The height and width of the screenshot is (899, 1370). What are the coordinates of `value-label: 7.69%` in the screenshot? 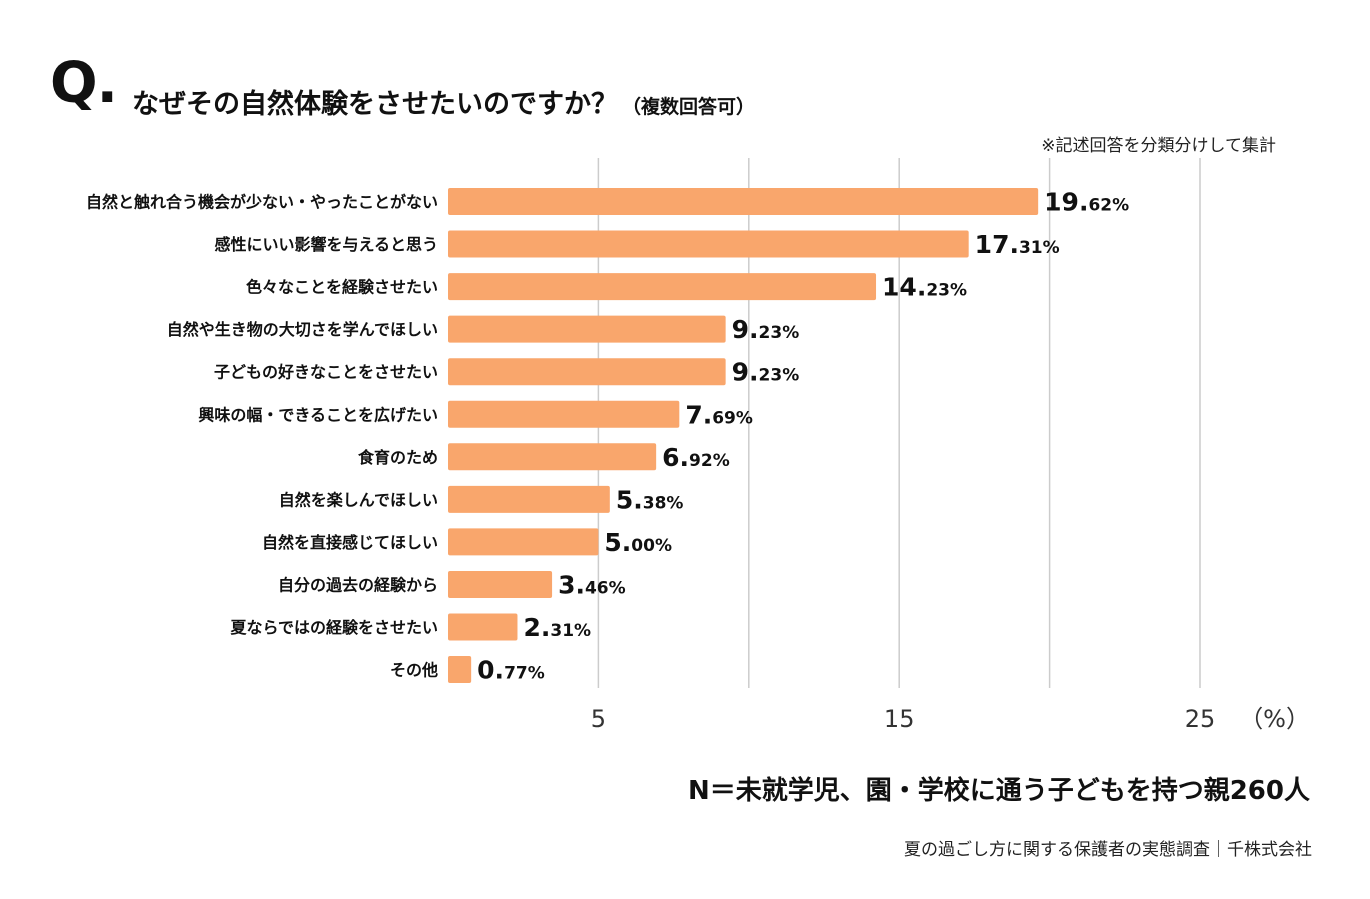 It's located at (719, 414).